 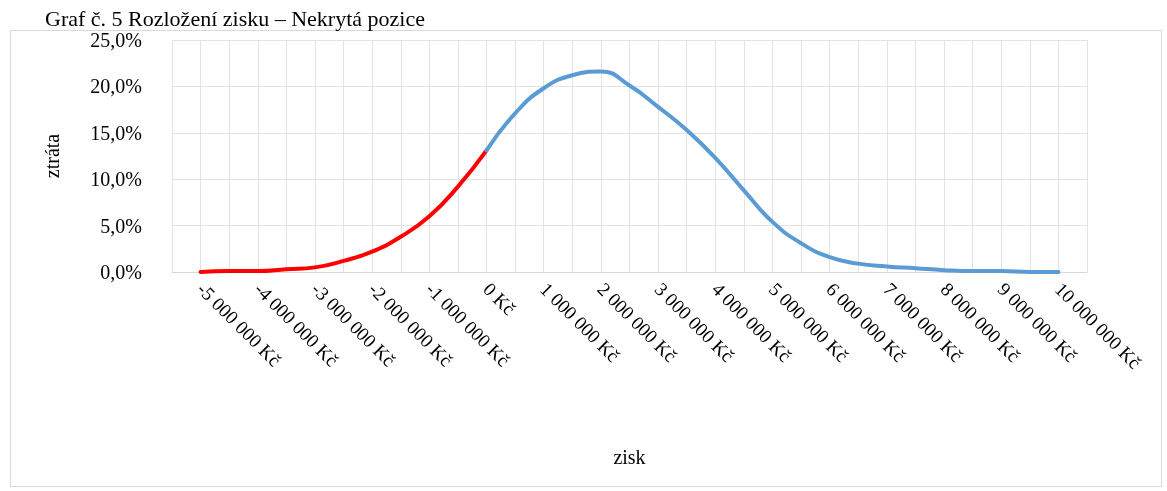 What do you see at coordinates (116, 86) in the screenshot?
I see `y-tick-label: 20,0%` at bounding box center [116, 86].